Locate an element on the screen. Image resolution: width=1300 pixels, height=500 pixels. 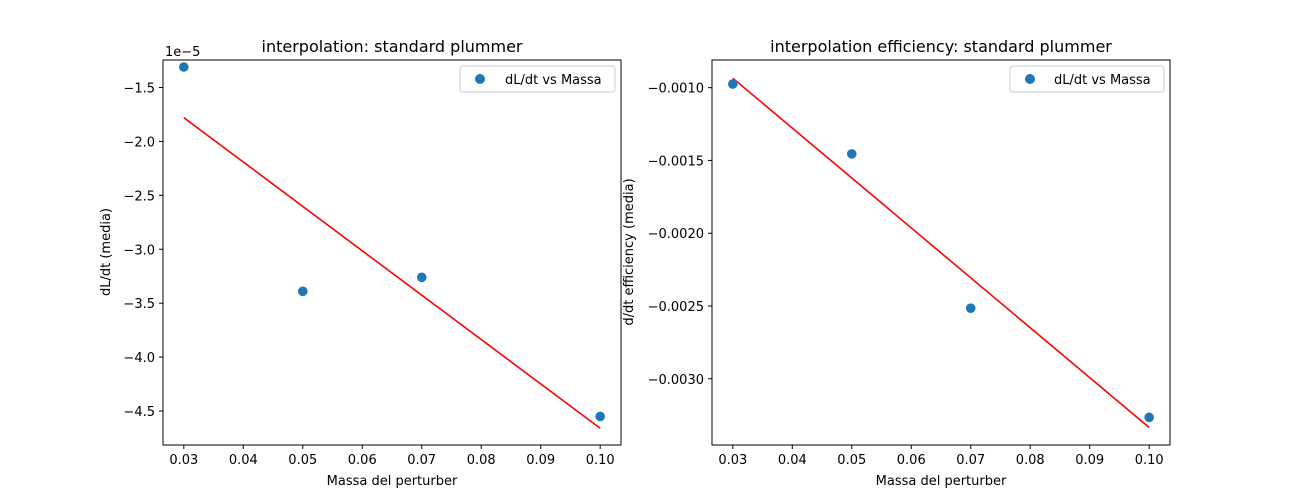
y-tick-label: −3.0 is located at coordinates (139, 250).